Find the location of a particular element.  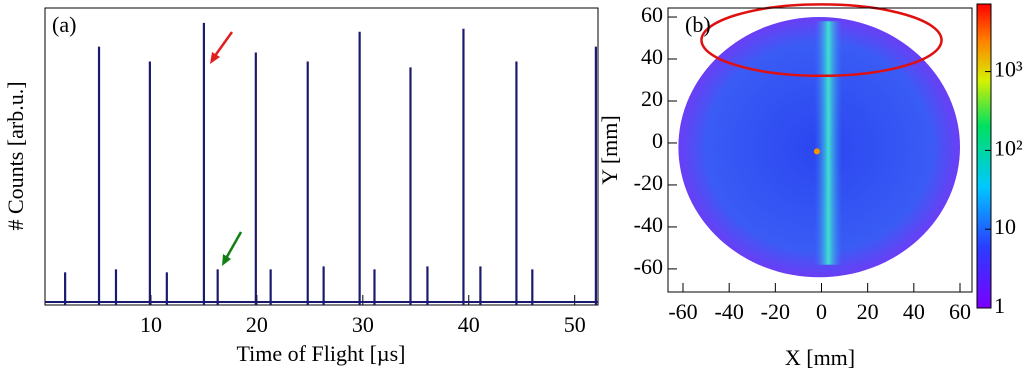

colorbar-tick-label: 10² is located at coordinates (1008, 147).